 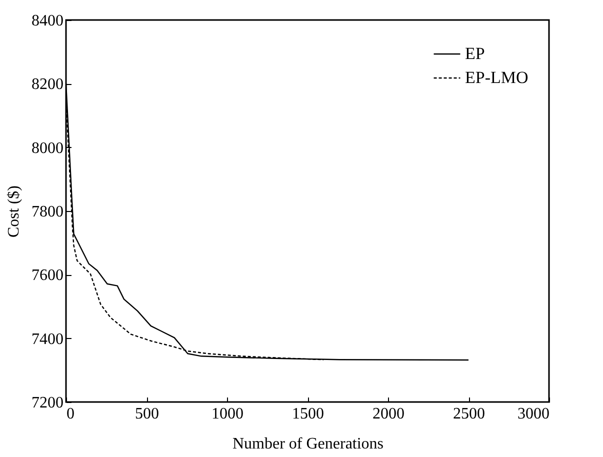 I want to click on x-tick-label: 3000, so click(x=534, y=414).